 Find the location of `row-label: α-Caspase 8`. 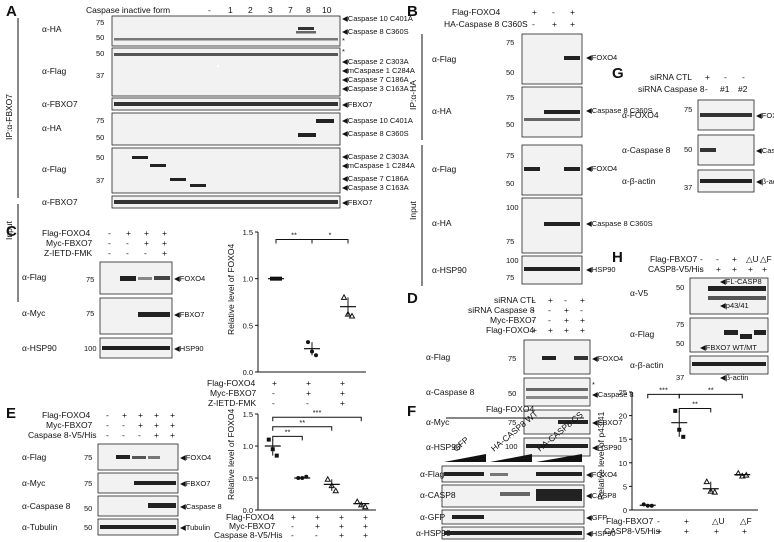

row-label: α-Caspase 8 is located at coordinates (46, 506).